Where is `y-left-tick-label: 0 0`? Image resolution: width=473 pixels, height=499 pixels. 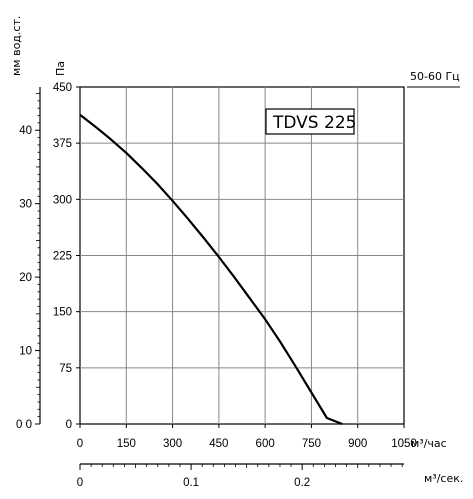 y-left-tick-label: 0 0 is located at coordinates (24, 425).